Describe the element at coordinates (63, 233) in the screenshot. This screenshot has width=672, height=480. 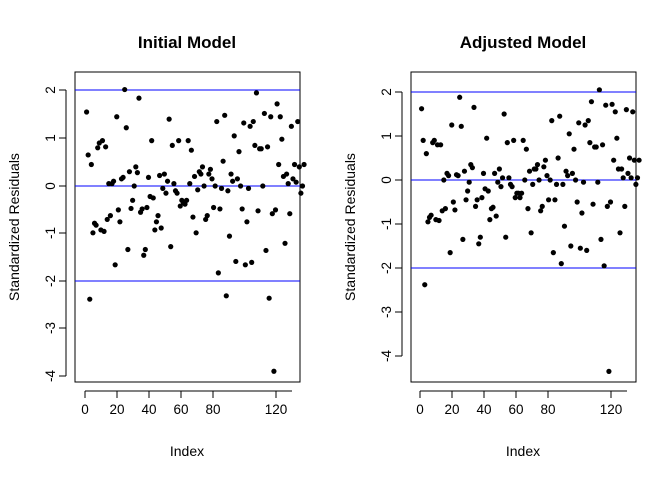
I see `initial-model-y-axis` at that location.